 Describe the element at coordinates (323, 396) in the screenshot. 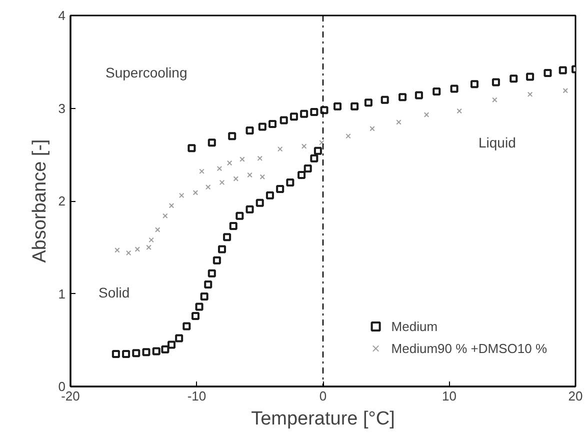

I see `x-tick-label: 0` at that location.